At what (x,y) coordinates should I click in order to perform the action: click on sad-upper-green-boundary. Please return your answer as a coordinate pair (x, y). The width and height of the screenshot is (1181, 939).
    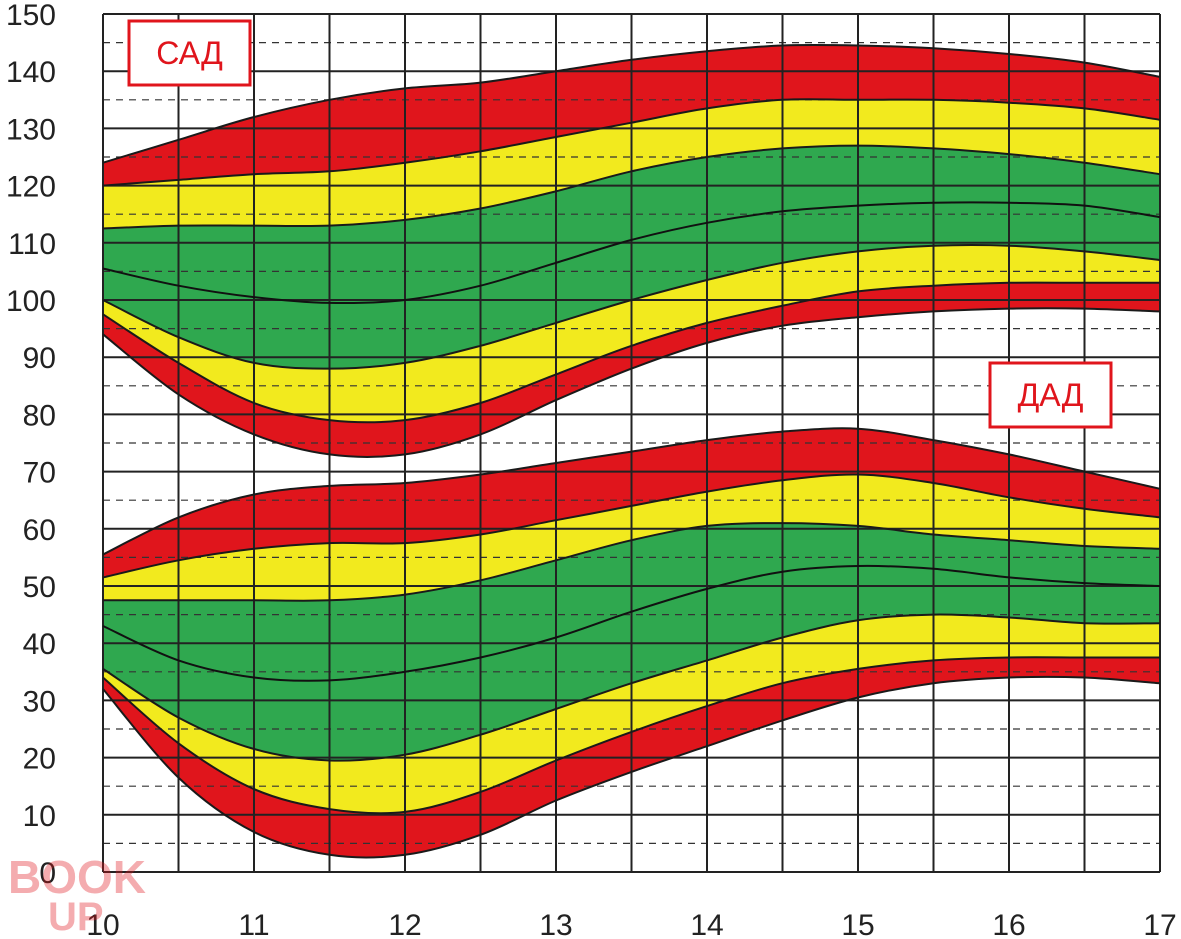
    Looking at the image, I should click on (631, 187).